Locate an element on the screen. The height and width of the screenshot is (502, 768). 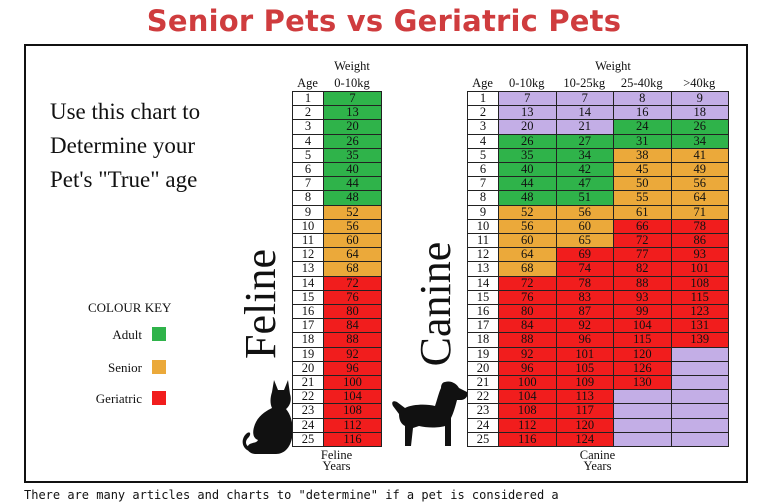
feline-age-cell: 8 is located at coordinates (308, 198).